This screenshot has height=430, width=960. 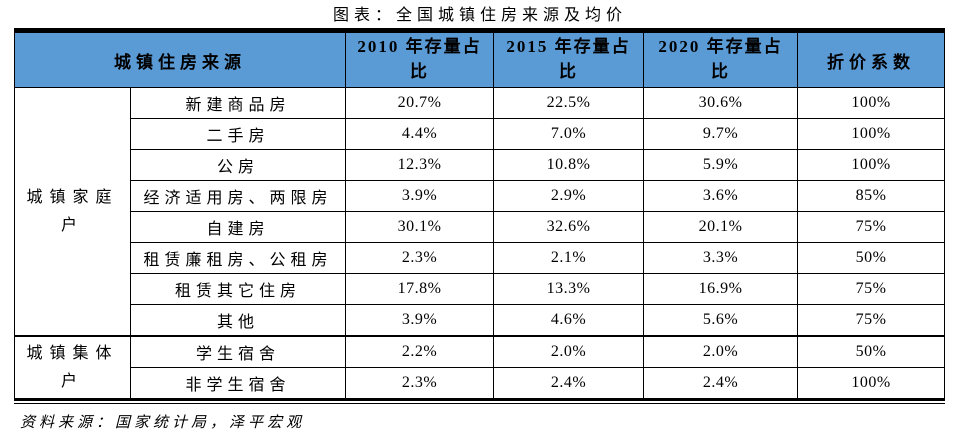 I want to click on value-2015-cell: 2.1%, so click(x=568, y=258).